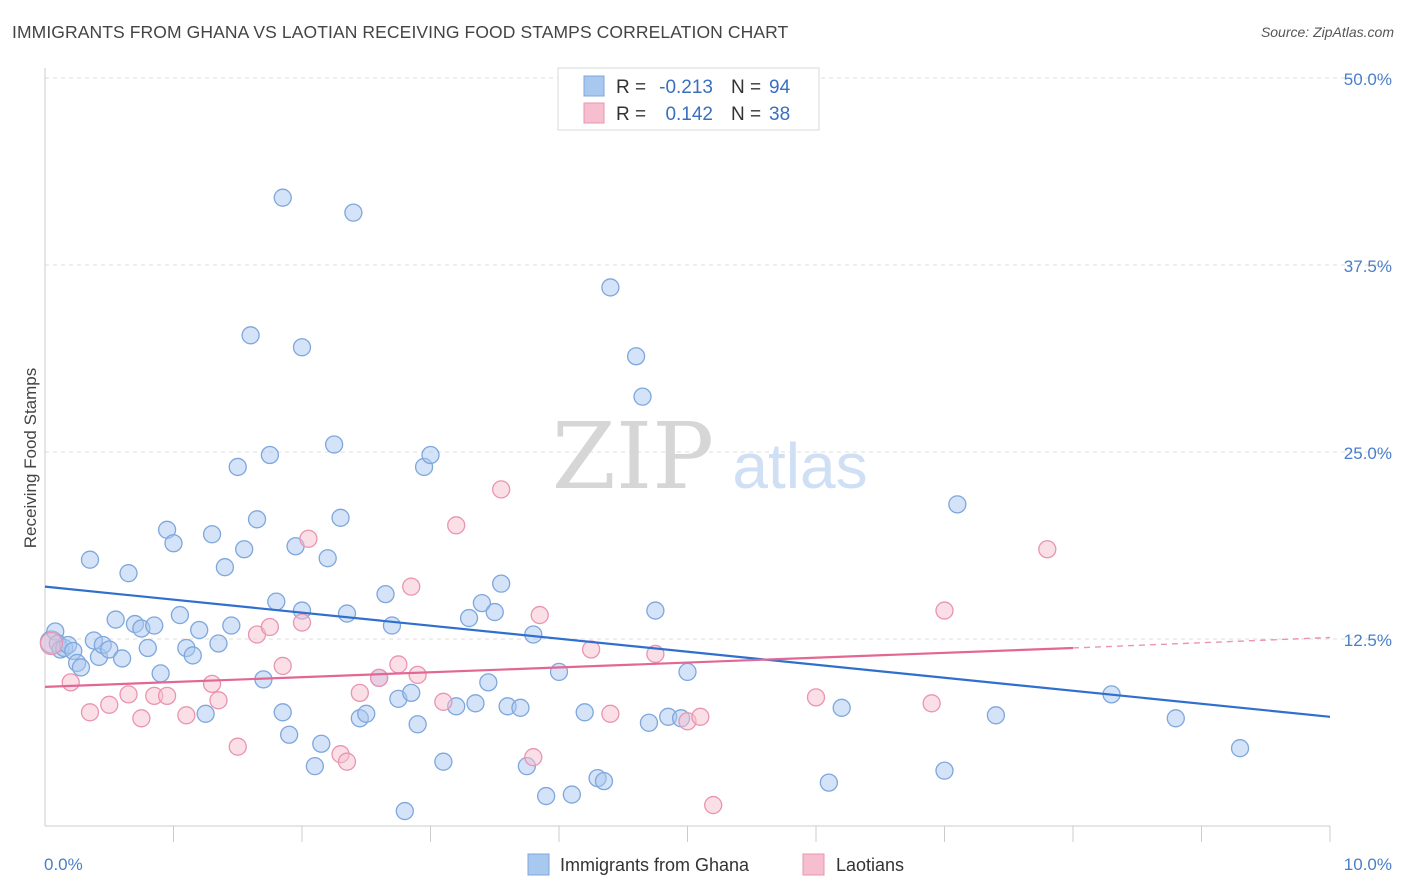  What do you see at coordinates (594, 113) in the screenshot?
I see `legend-swatch-pink` at bounding box center [594, 113].